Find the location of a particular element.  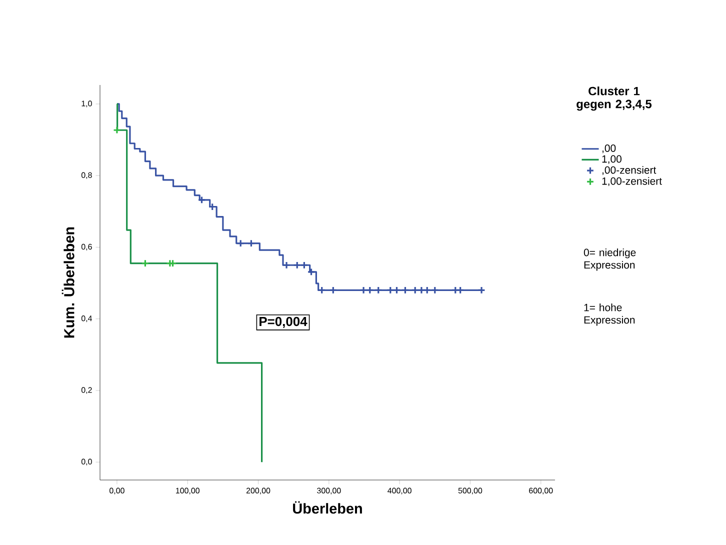

legend-title: Cluster 1 gegen 2,3,4,5 is located at coordinates (614, 98).